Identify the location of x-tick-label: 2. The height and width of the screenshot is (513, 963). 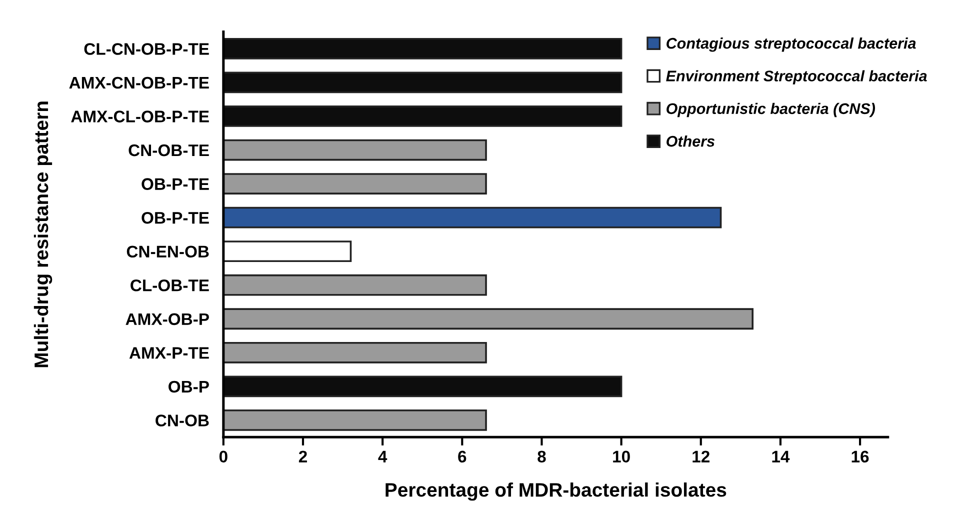
(302, 456).